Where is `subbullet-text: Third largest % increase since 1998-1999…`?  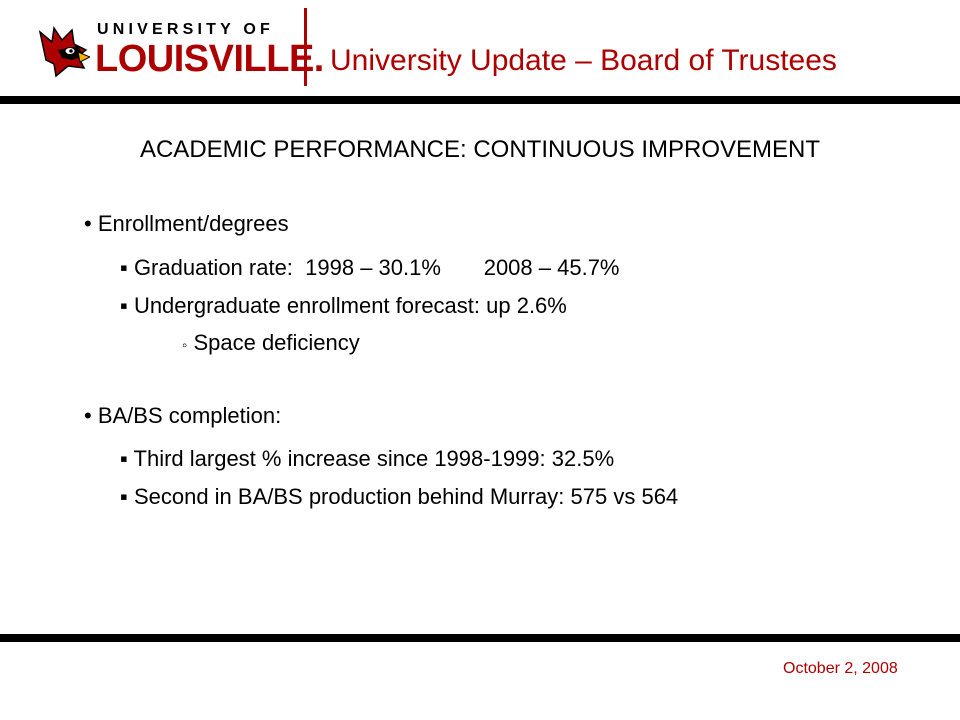
subbullet-text: Third largest % increase since 1998-1999… is located at coordinates (374, 458).